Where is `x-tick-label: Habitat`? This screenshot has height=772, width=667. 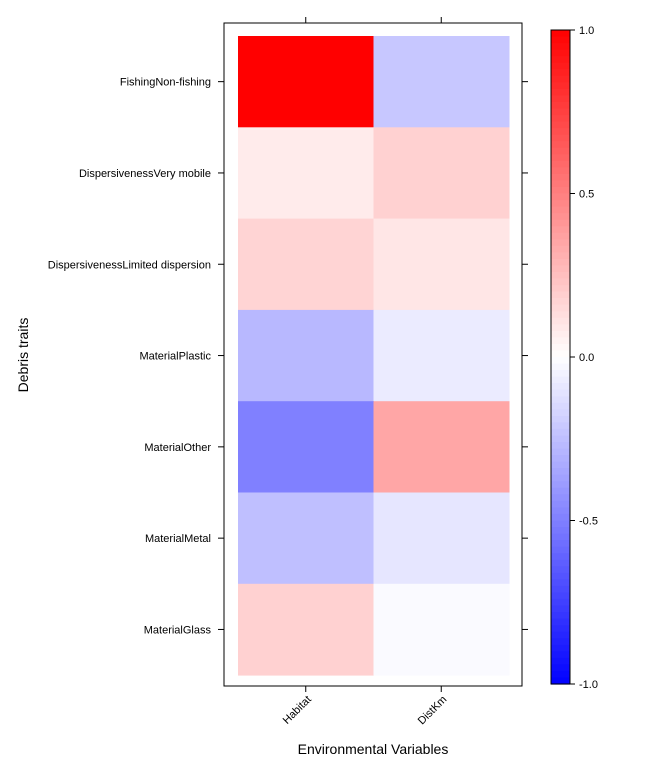
x-tick-label: Habitat is located at coordinates (297, 710).